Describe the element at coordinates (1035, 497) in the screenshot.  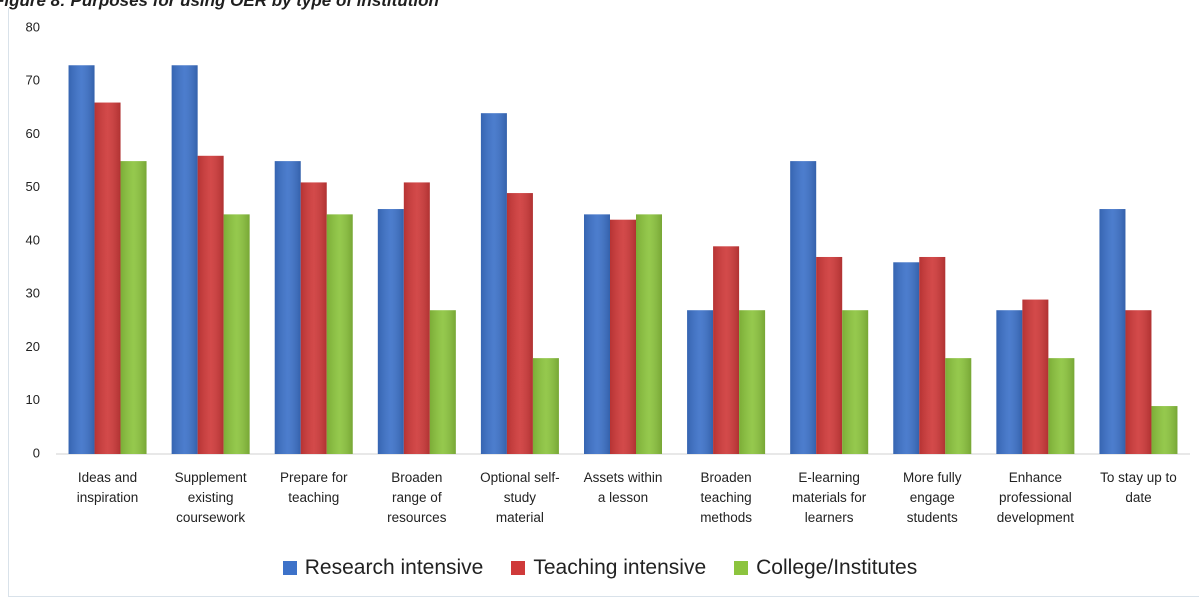
I see `x-tick-label: Enhance professional development` at that location.